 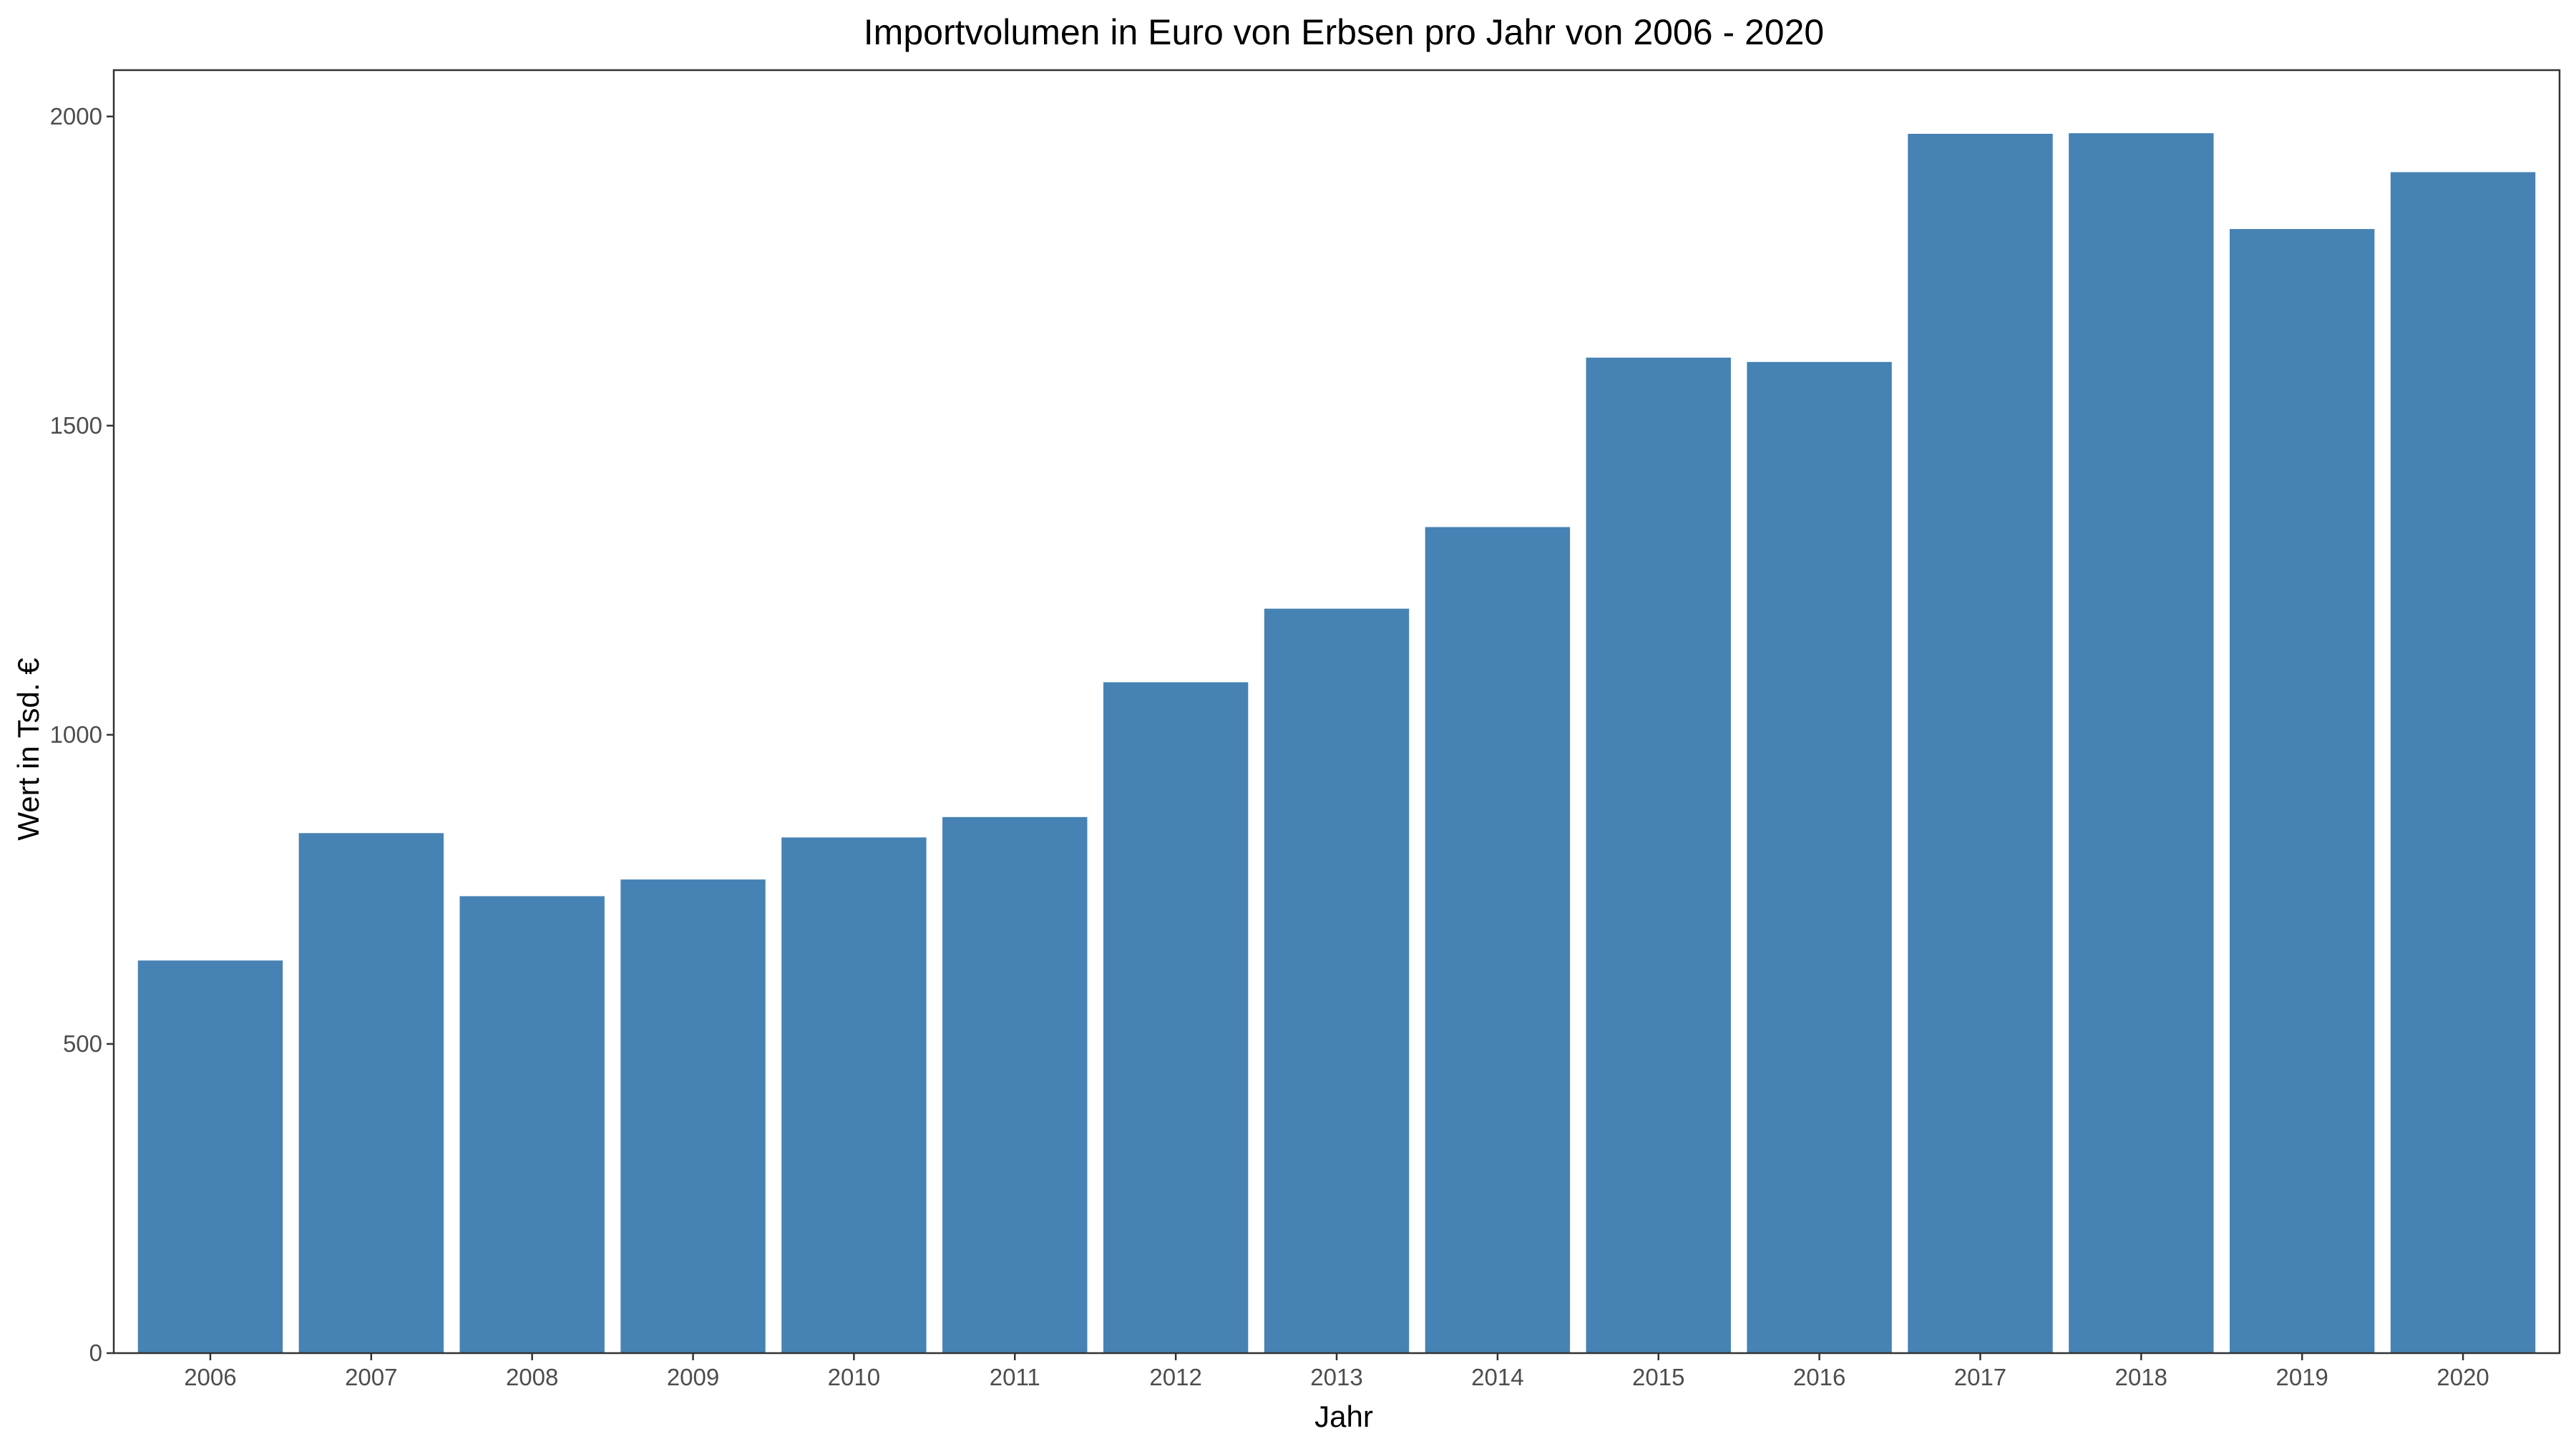 What do you see at coordinates (2463, 763) in the screenshot?
I see `bar-2020` at bounding box center [2463, 763].